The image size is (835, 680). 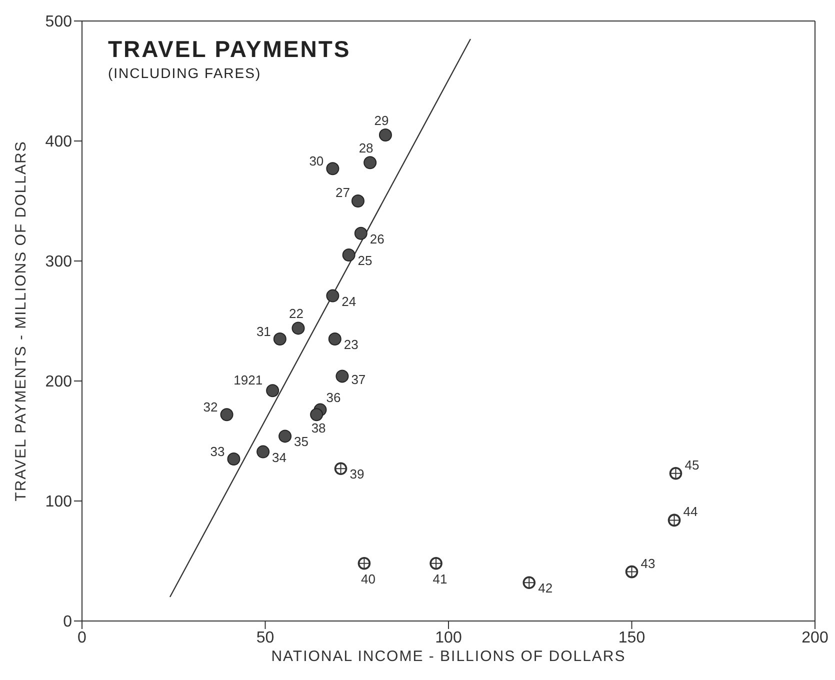 I want to click on annotation: 45, so click(x=692, y=464).